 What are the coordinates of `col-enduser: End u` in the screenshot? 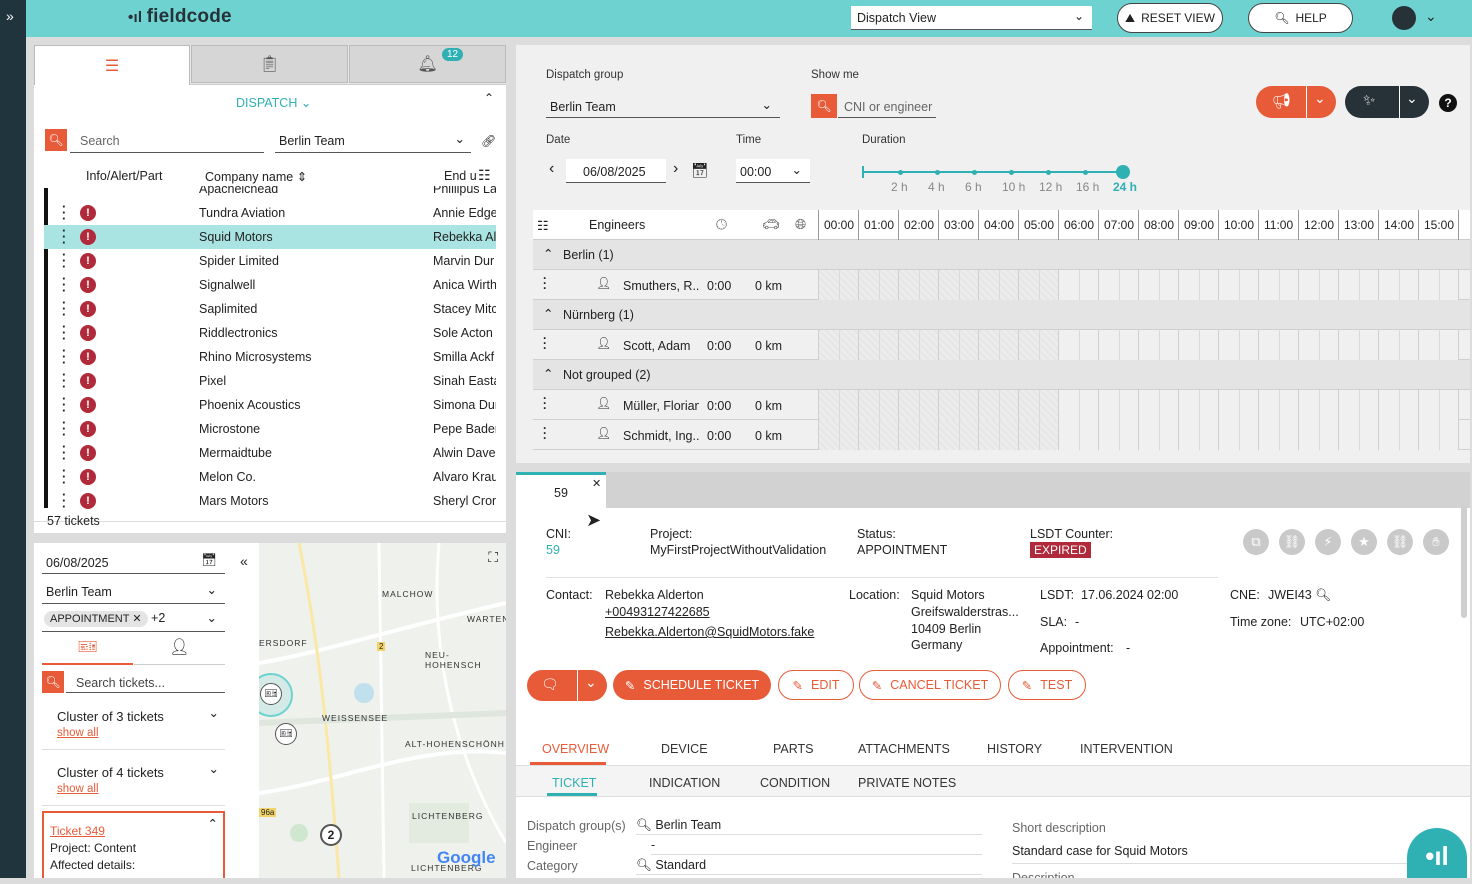 It's located at (460, 176).